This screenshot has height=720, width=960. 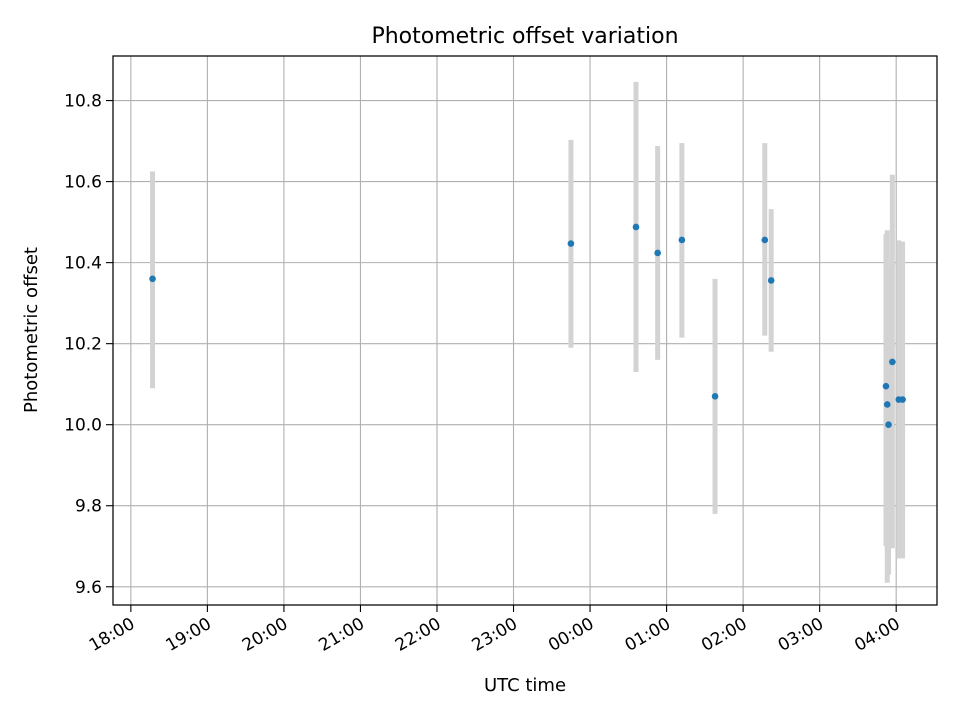 What do you see at coordinates (31, 330) in the screenshot?
I see `y-axis-label: Photometric offset` at bounding box center [31, 330].